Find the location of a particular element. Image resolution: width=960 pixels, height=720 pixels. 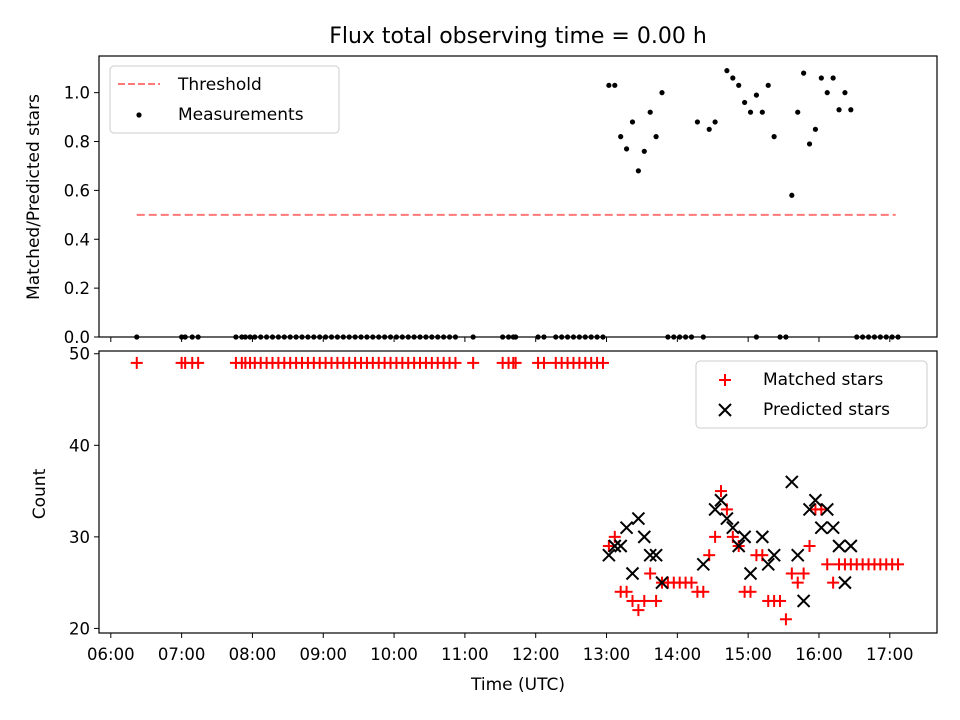

count-x-tick-label: 15:00 is located at coordinates (748, 654).